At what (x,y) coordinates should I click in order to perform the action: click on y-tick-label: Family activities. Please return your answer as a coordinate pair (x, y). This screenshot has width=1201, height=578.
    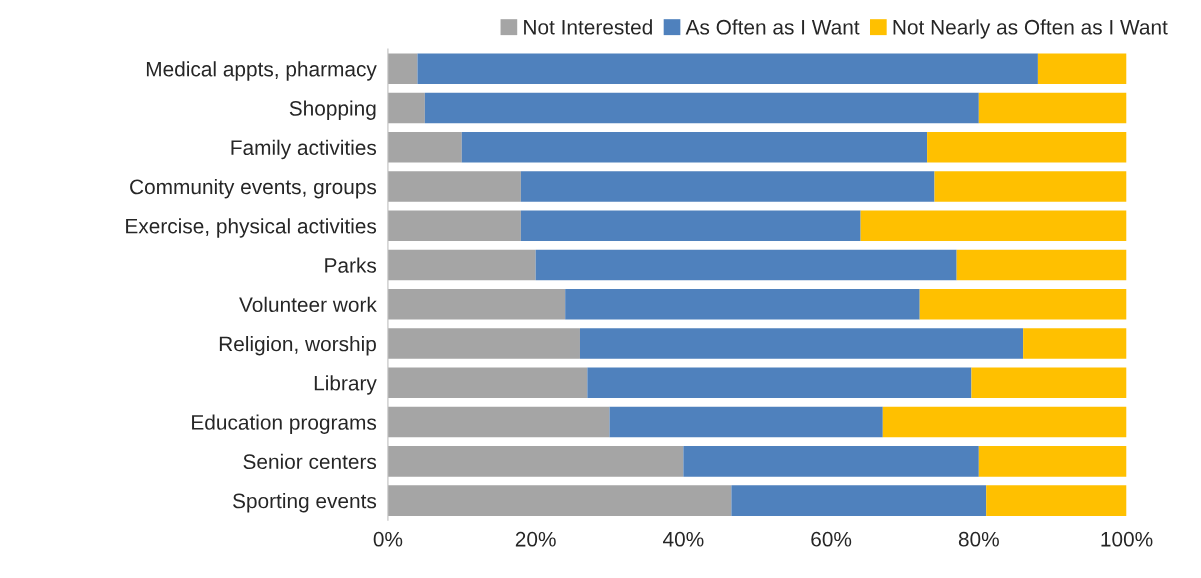
    Looking at the image, I should click on (304, 149).